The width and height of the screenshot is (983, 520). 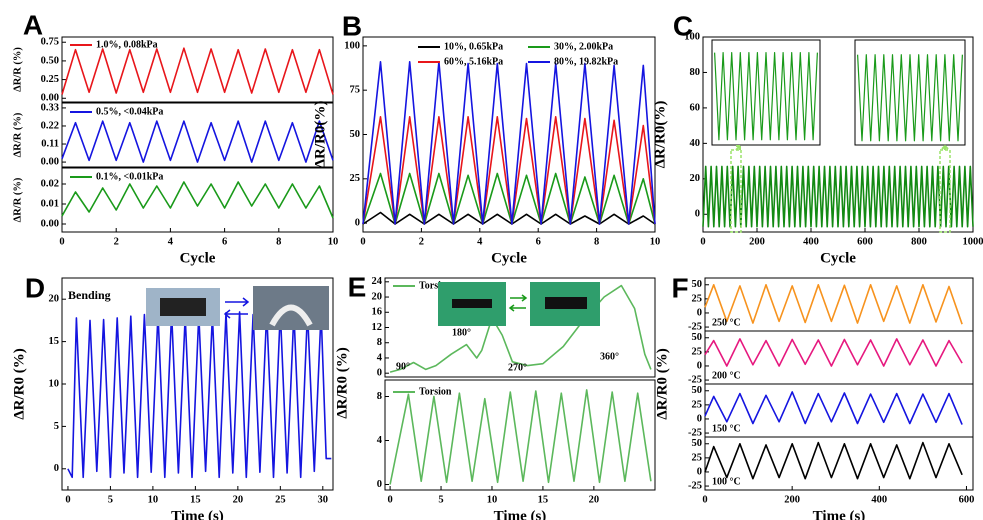 What do you see at coordinates (517, 367) in the screenshot?
I see `annotation: 270°` at bounding box center [517, 367].